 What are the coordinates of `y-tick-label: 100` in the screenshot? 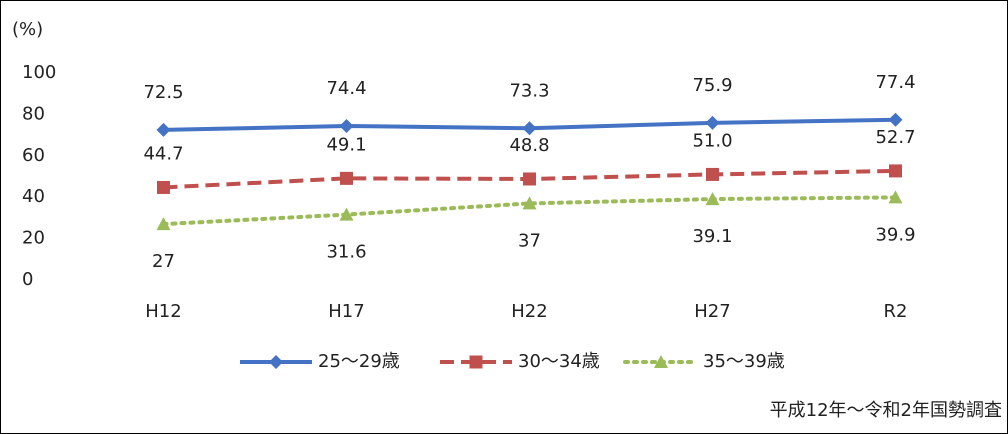 It's located at (39, 72).